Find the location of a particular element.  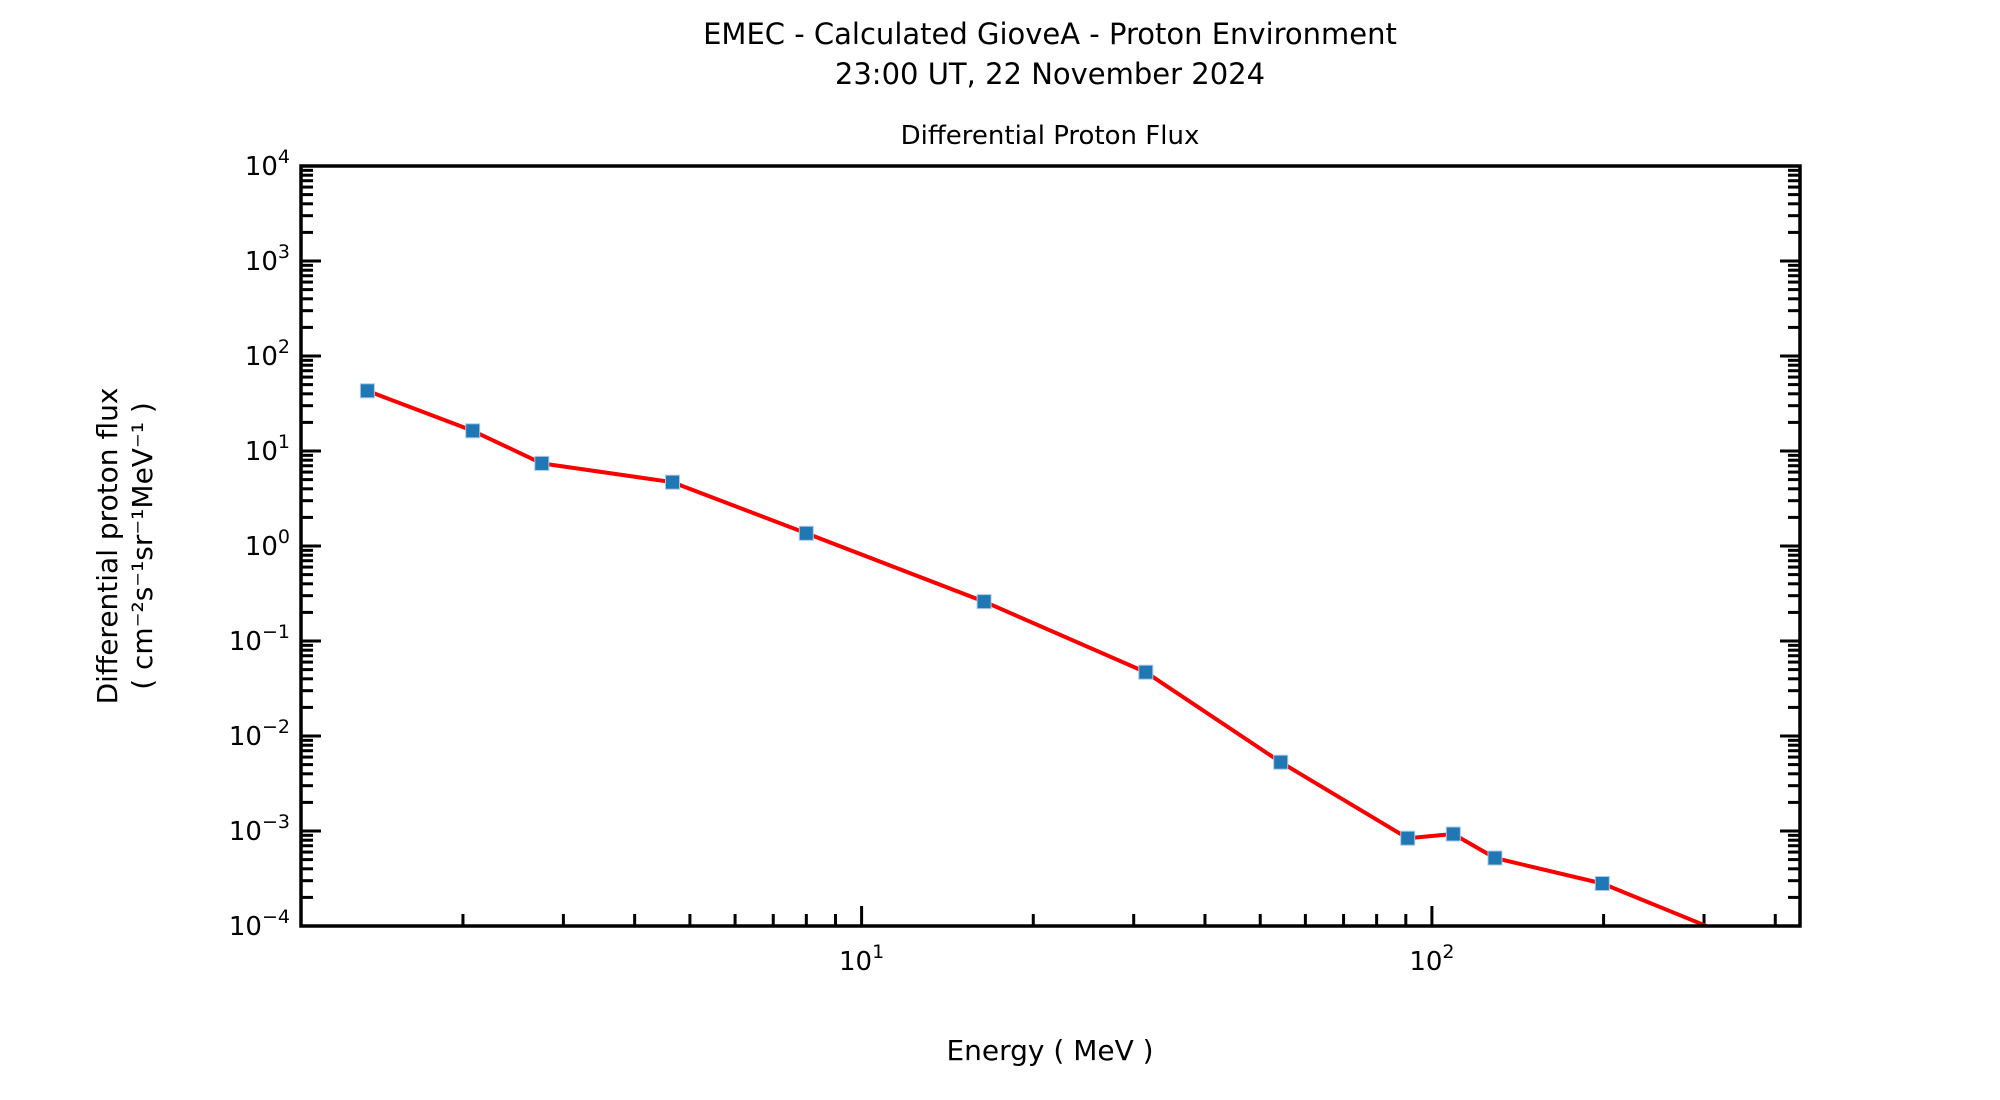

y-axis-tick-label: 10⁻⁴ is located at coordinates (259, 924).